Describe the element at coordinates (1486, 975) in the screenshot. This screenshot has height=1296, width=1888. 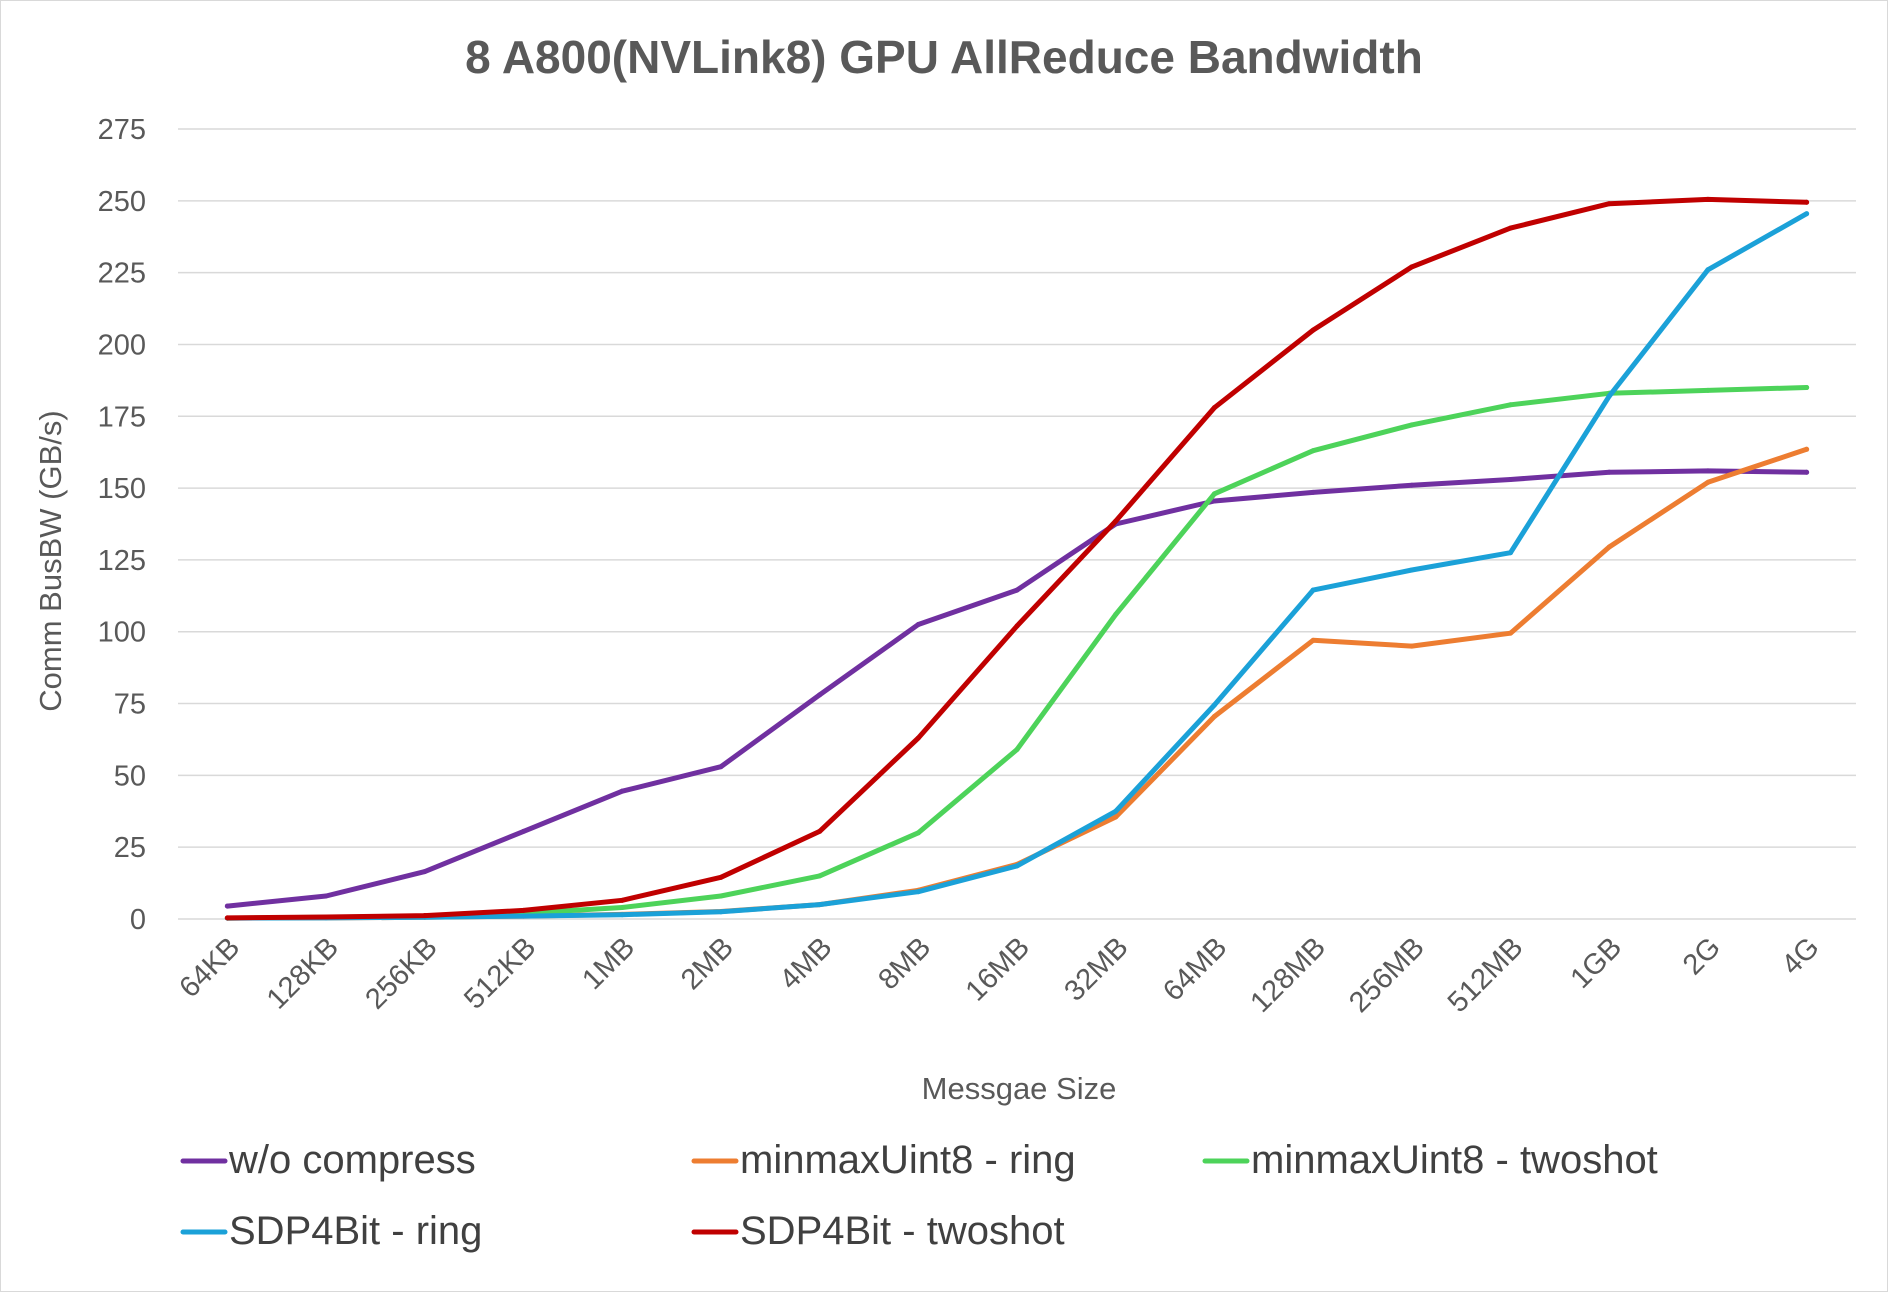
I see `x-tick-label: 512MB` at that location.